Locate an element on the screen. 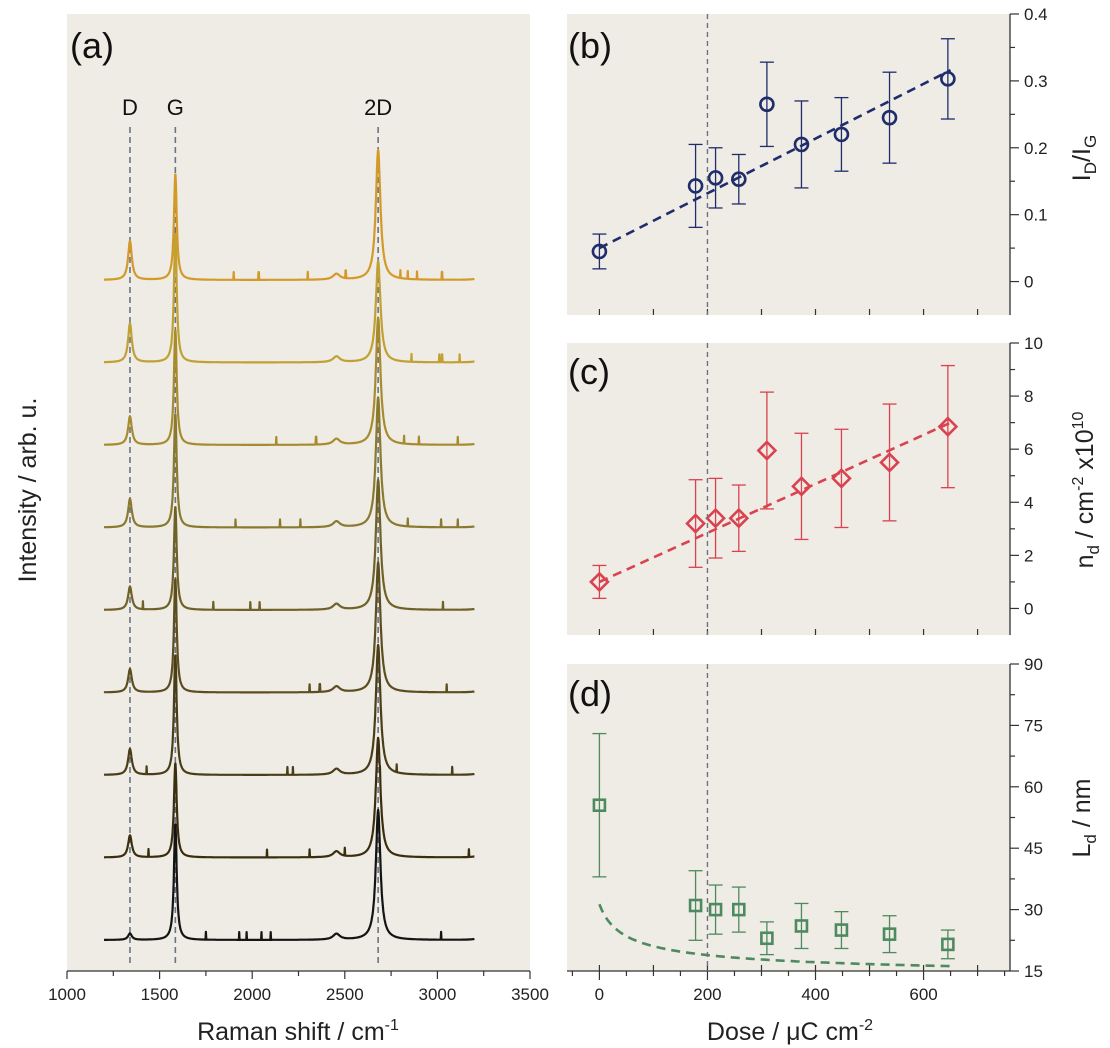 This screenshot has height=1048, width=1110. panel-d-y-tick-label: 60 is located at coordinates (1033, 787).